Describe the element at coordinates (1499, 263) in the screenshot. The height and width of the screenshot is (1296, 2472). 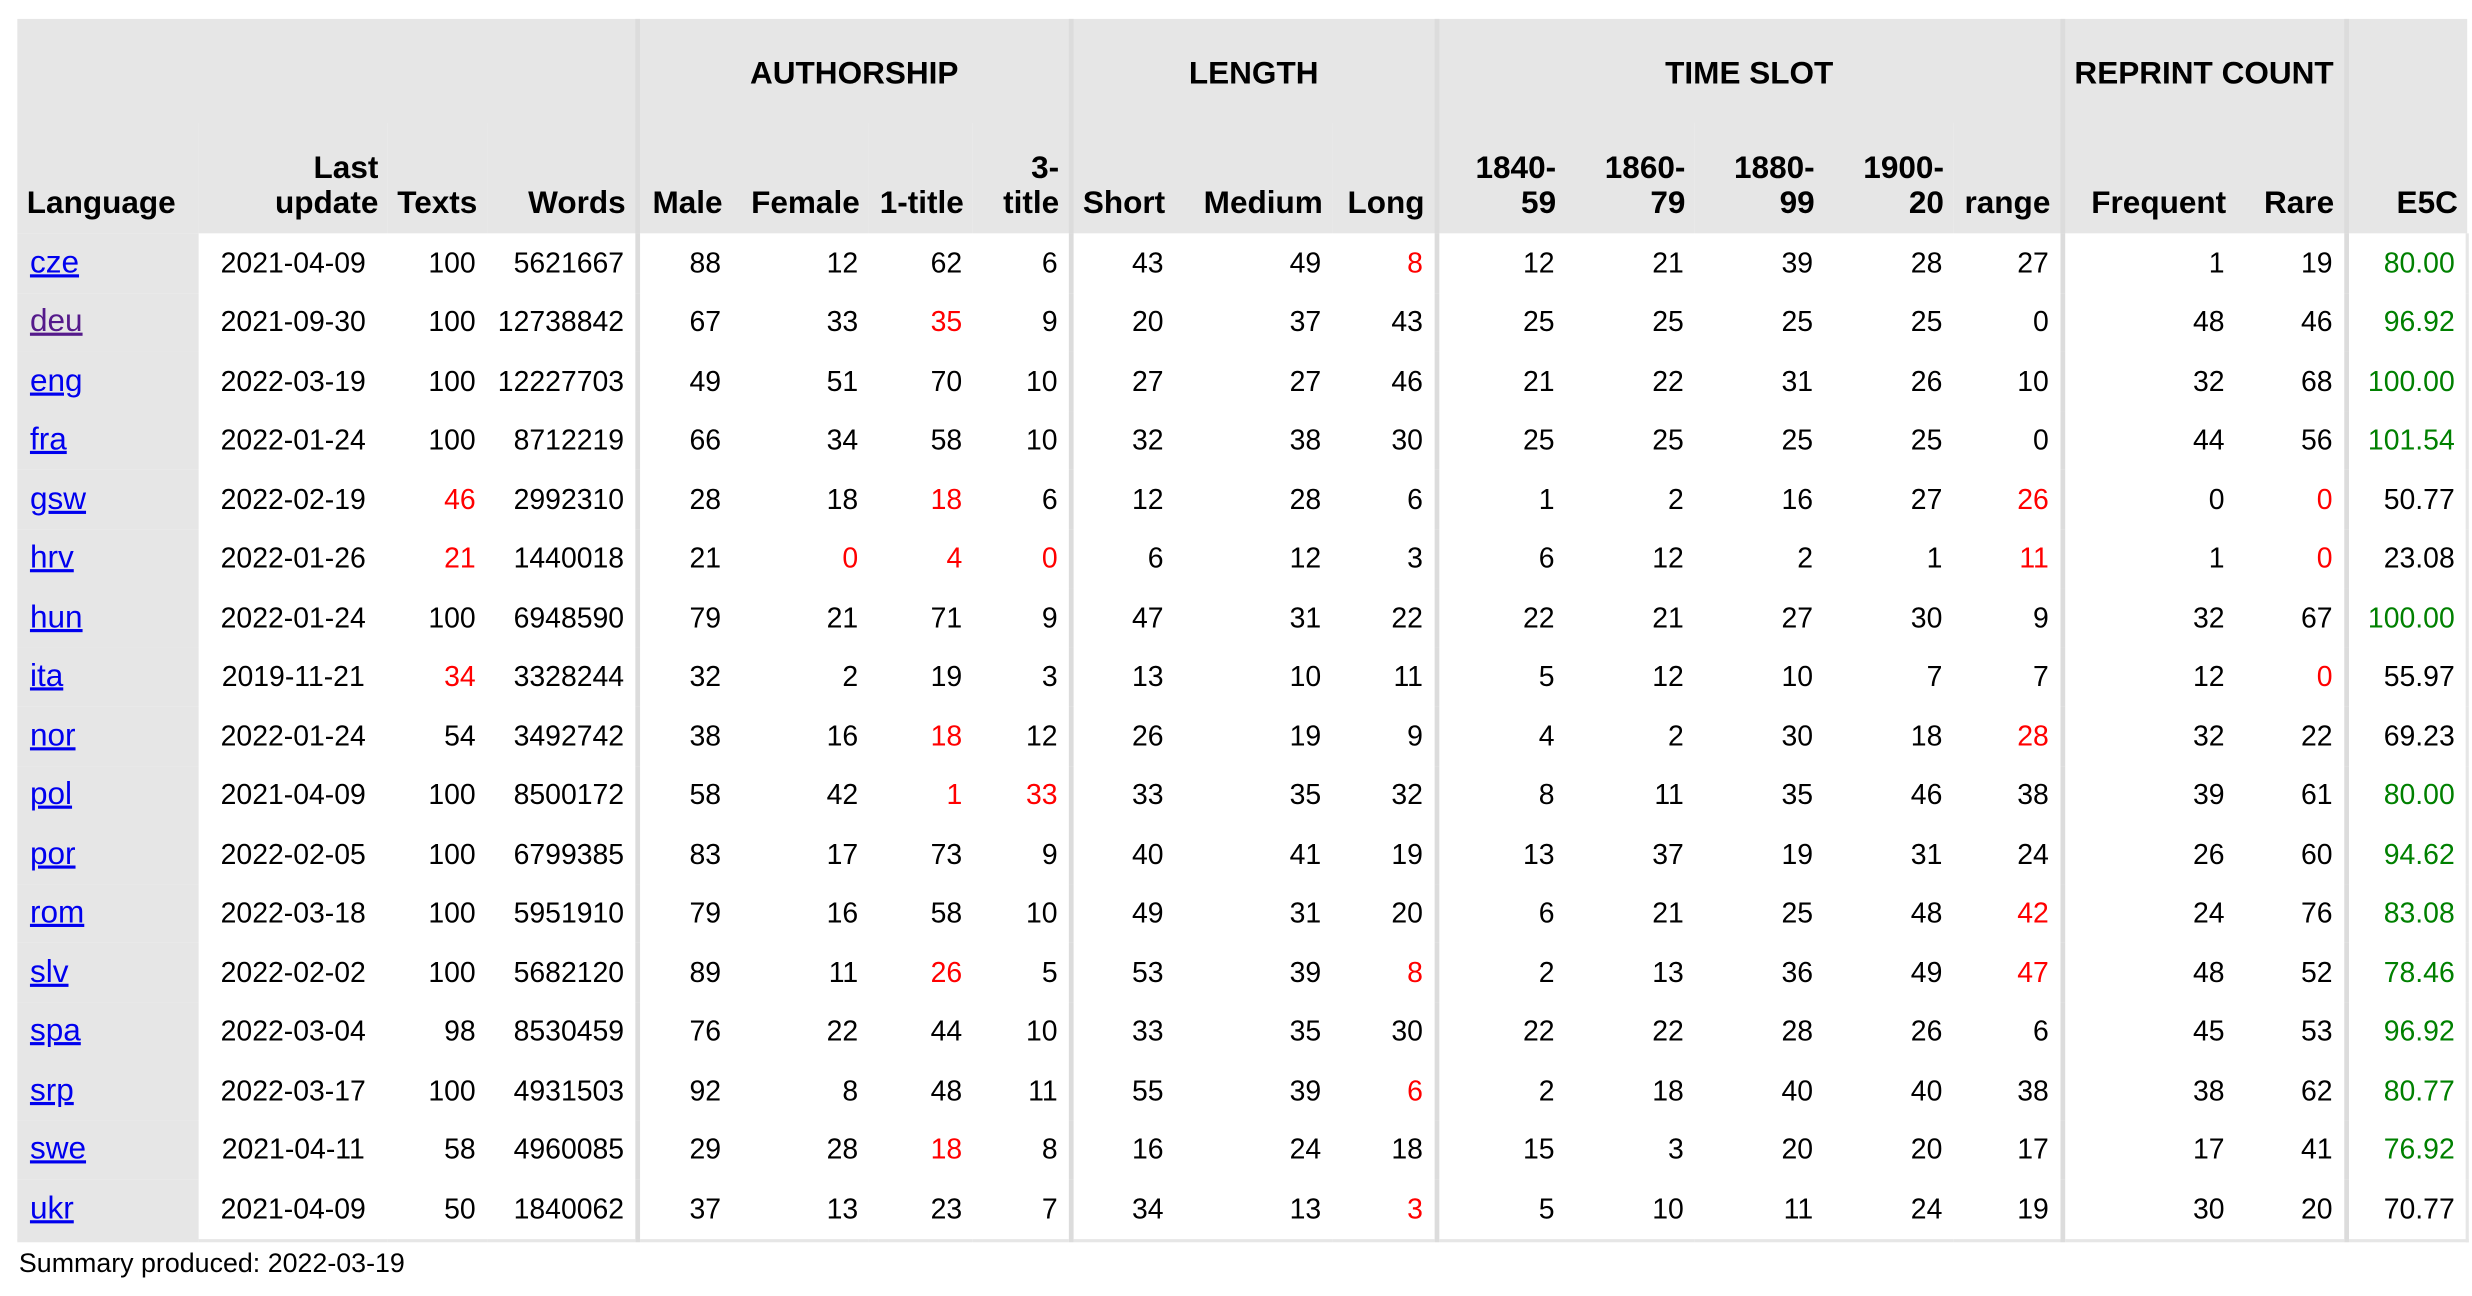
I see `cell-1840-59: 12` at that location.